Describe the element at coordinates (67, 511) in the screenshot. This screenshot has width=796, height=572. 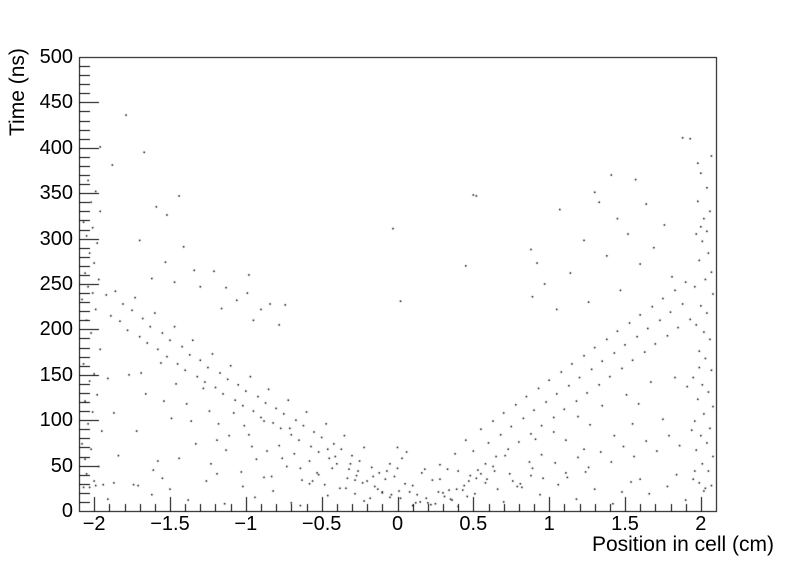
I see `y-tick-label: 0` at that location.